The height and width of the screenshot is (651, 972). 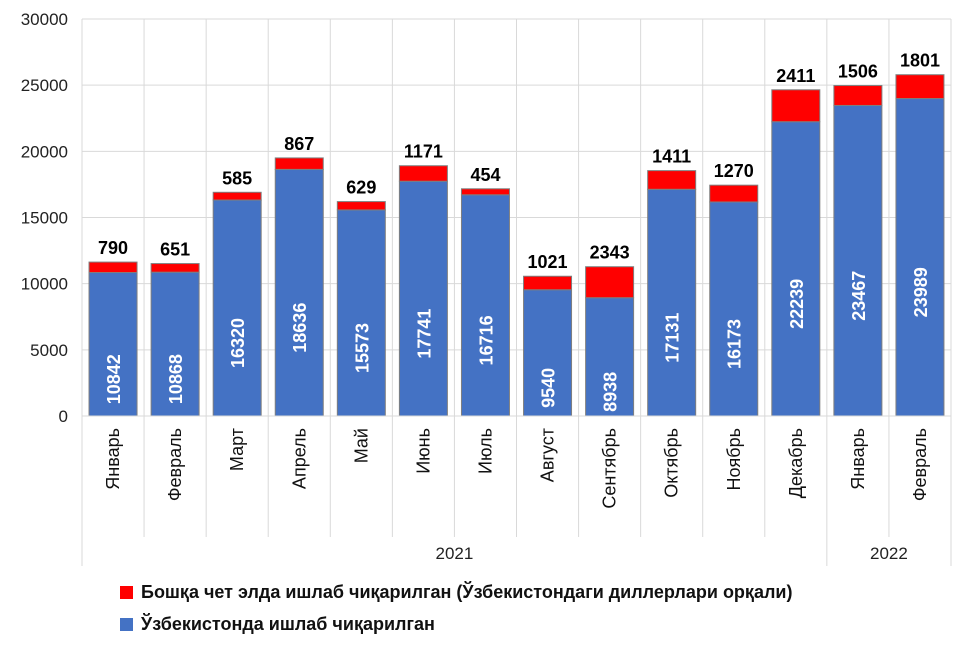 I want to click on y-tick-label: 30000, so click(x=44, y=19).